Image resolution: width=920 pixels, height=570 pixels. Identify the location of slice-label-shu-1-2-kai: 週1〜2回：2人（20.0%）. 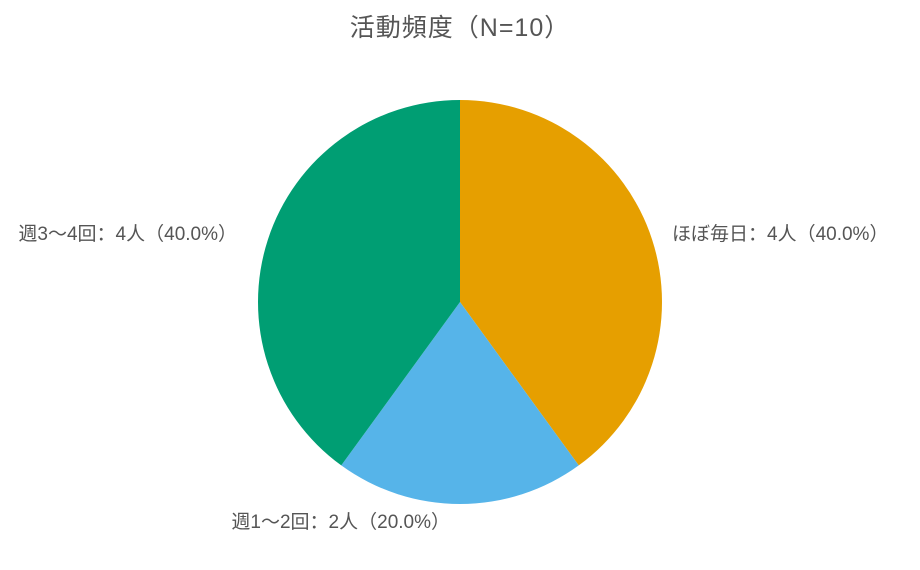
(340, 522).